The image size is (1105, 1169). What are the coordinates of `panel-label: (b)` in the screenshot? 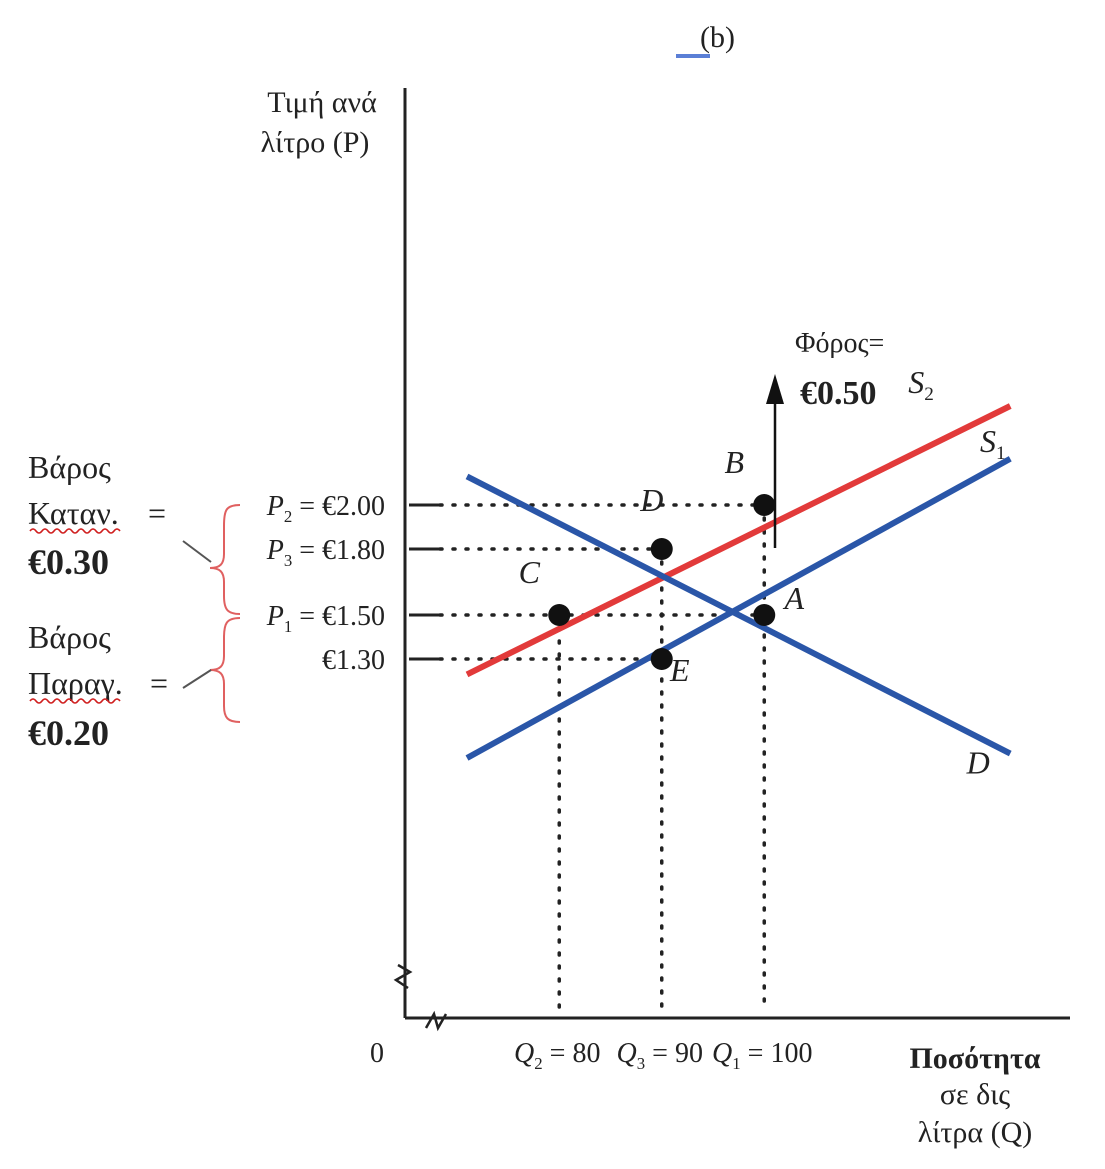 It's located at (717, 37).